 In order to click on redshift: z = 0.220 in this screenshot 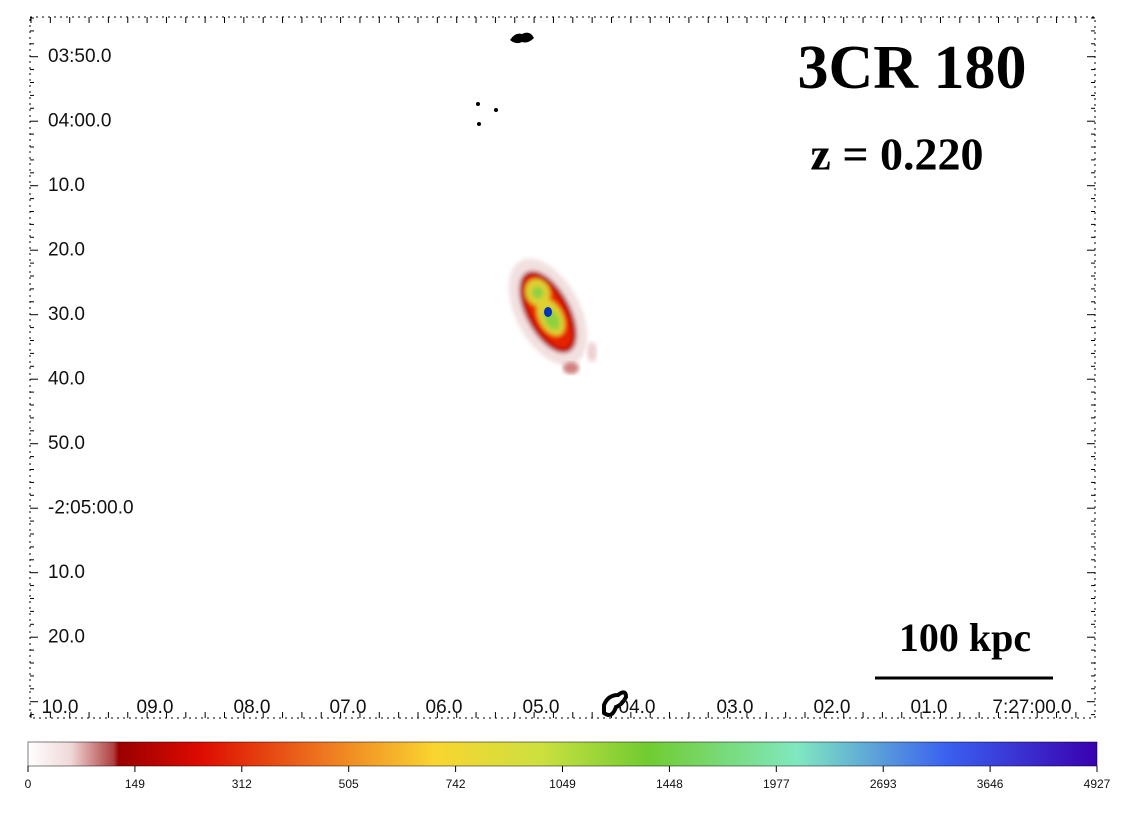, I will do `click(896, 154)`.